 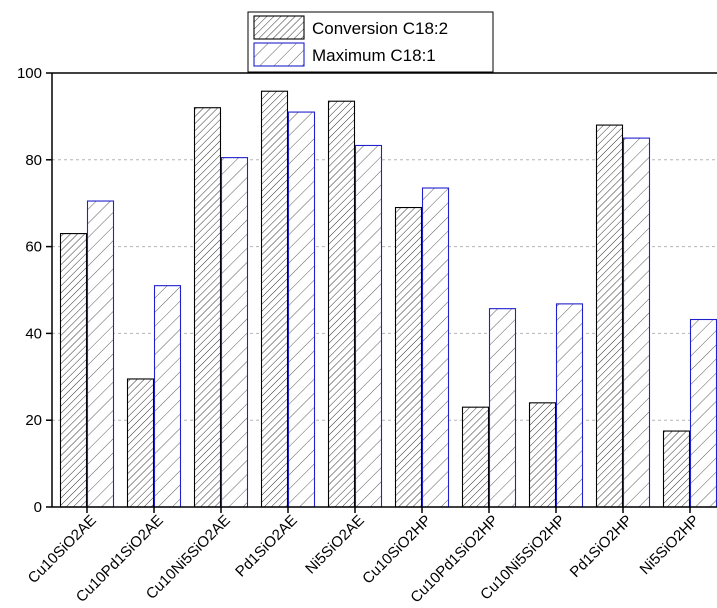 What do you see at coordinates (33, 247) in the screenshot?
I see `y-tick-label: 60` at bounding box center [33, 247].